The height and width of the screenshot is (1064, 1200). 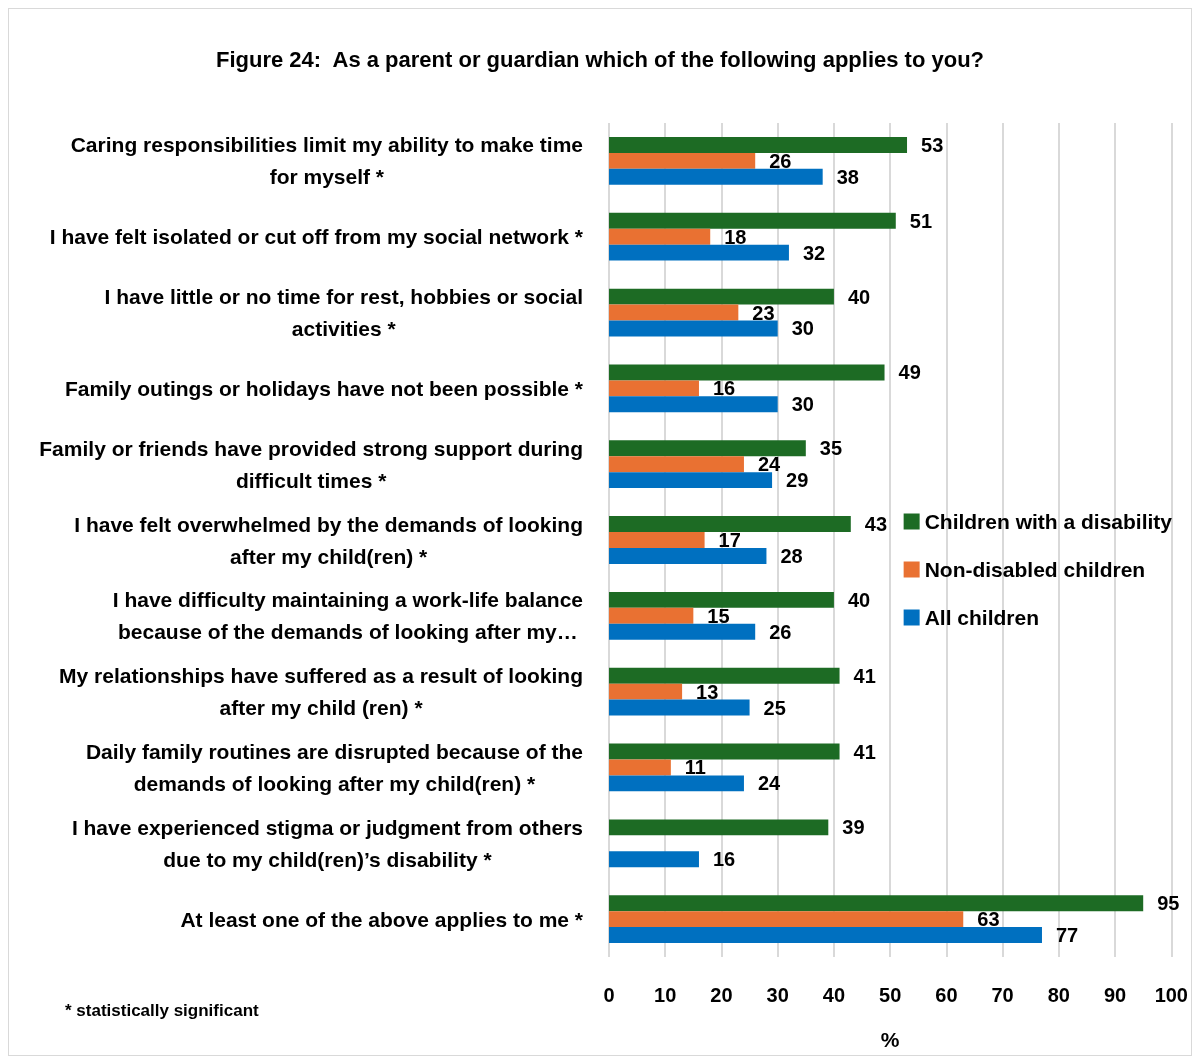 What do you see at coordinates (797, 480) in the screenshot?
I see `data-label: 29` at bounding box center [797, 480].